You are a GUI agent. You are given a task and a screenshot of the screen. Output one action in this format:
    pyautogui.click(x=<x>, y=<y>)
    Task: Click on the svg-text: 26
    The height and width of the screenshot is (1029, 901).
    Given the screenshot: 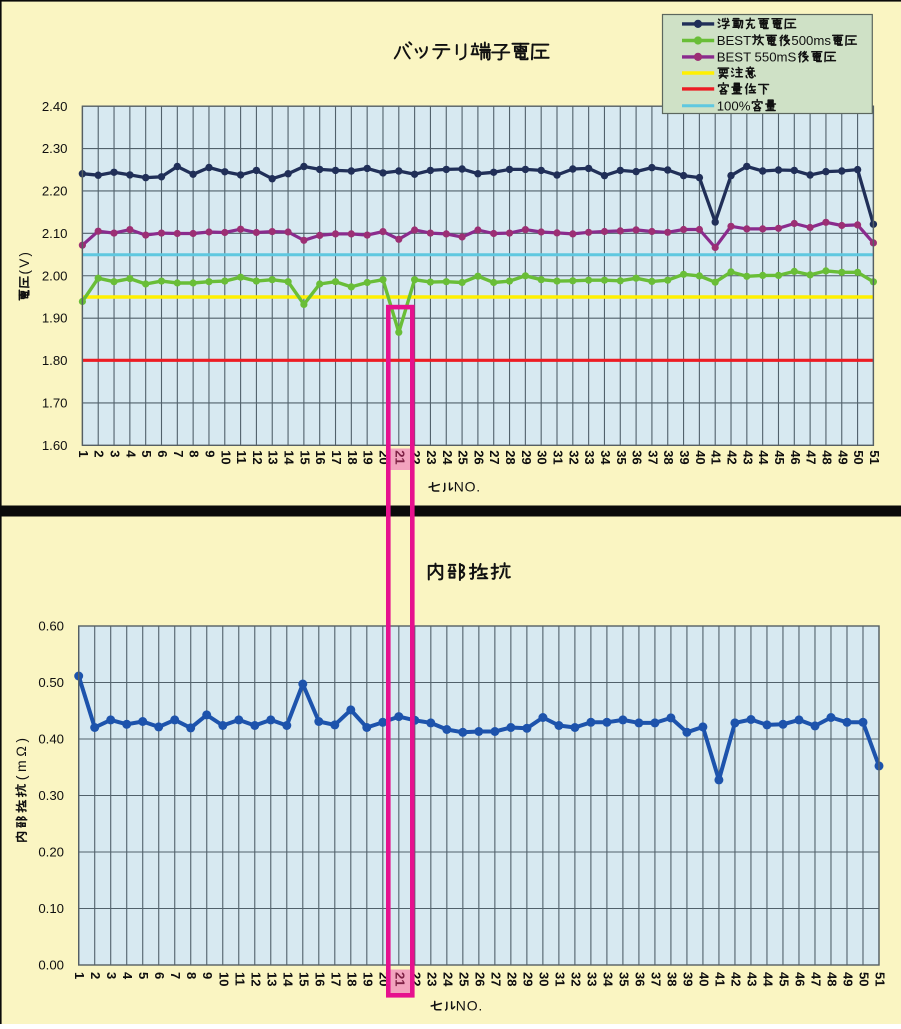 What is the action you would take?
    pyautogui.click(x=478, y=457)
    